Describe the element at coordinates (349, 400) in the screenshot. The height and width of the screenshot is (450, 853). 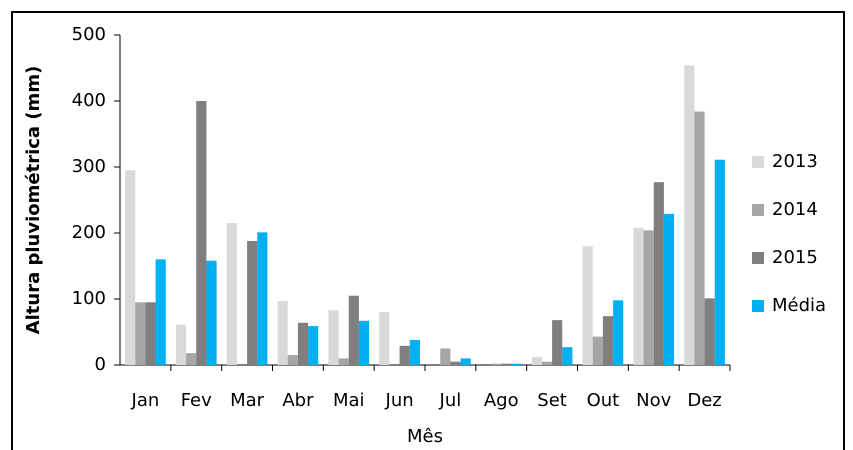
I see `x-tick-label: Mai` at that location.